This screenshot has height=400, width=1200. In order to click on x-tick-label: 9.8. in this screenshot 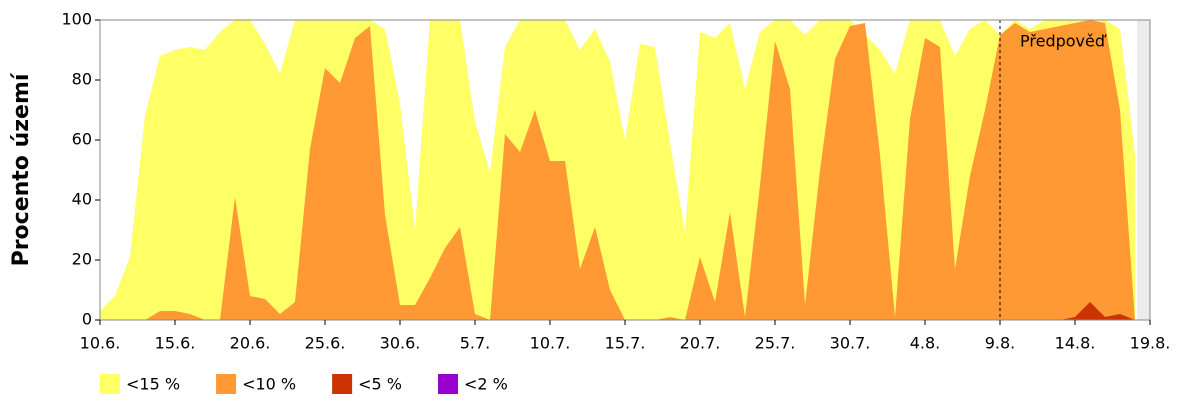, I will do `click(1000, 343)`.